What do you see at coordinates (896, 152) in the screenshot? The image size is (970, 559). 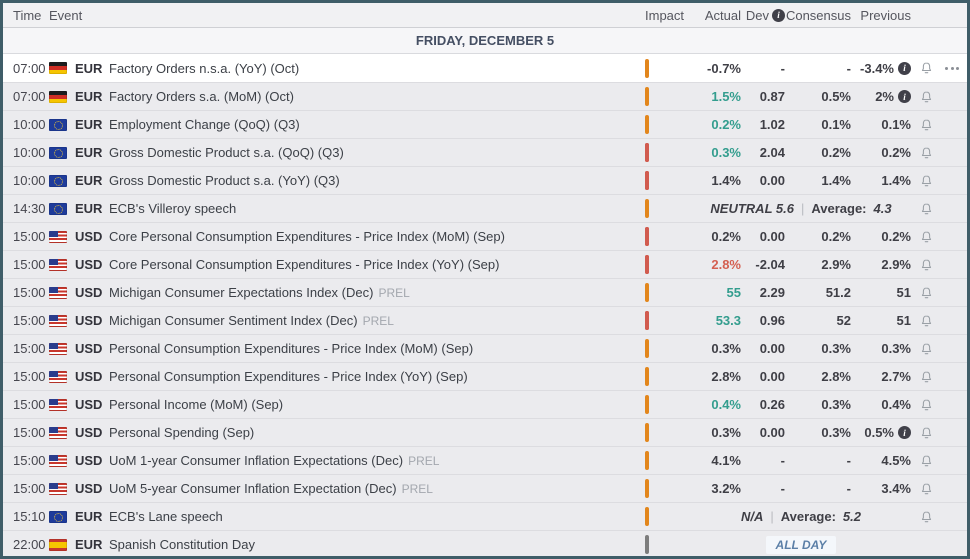 I see `previous-value: 0.2%` at bounding box center [896, 152].